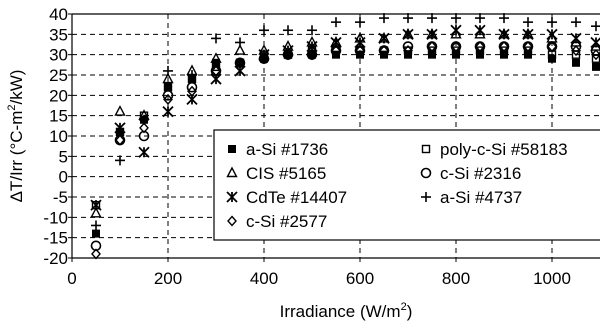 This screenshot has width=600, height=329. What do you see at coordinates (286, 221) in the screenshot?
I see `legend-label: c-Si #2577` at bounding box center [286, 221].